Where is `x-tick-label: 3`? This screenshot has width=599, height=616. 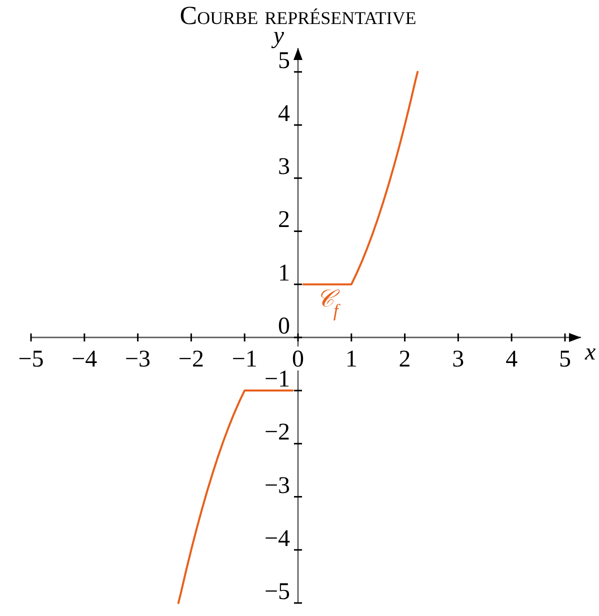
x-tick-label: 3 is located at coordinates (458, 359).